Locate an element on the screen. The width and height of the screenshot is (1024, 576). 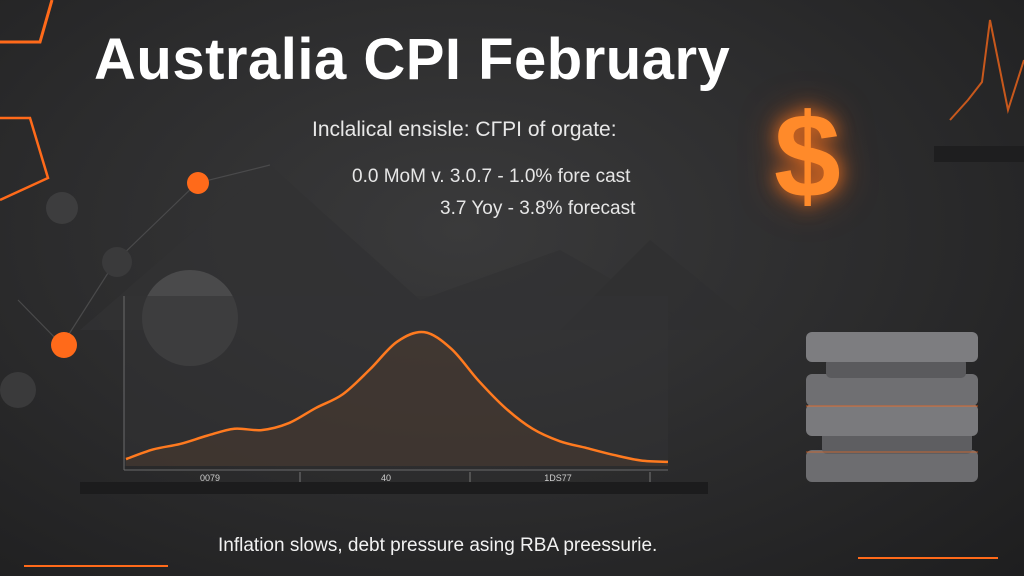
x-tick-label: 1DS77 is located at coordinates (558, 478).